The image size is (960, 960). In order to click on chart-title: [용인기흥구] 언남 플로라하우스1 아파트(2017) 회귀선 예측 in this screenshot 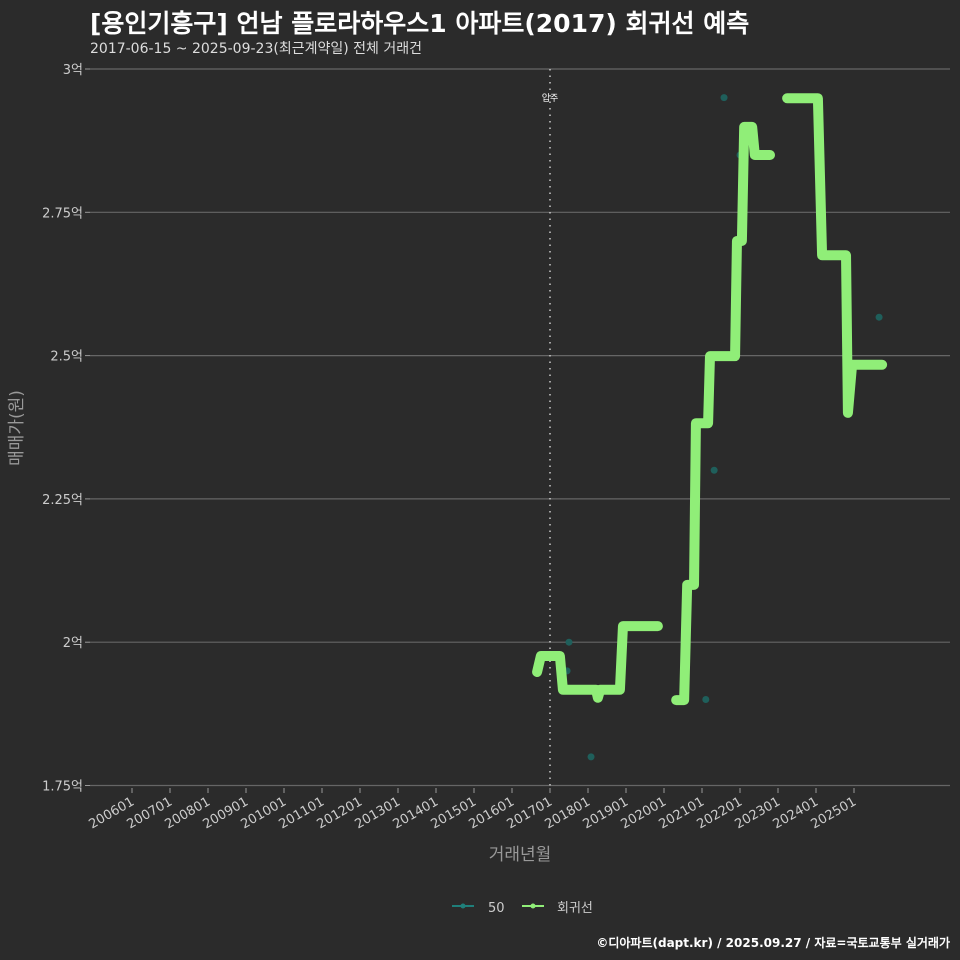, I will do `click(420, 23)`.